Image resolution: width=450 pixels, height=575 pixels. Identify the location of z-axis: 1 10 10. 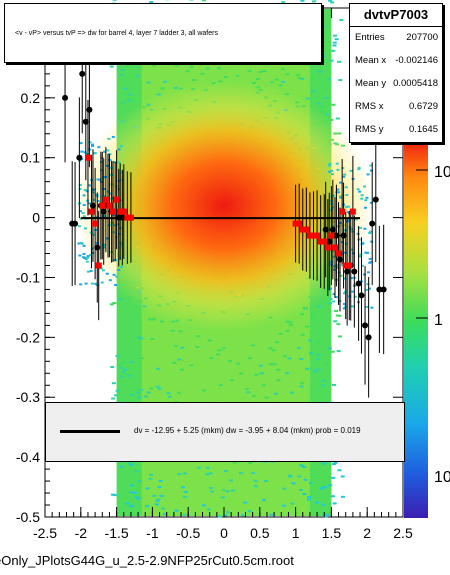
(433, 325).